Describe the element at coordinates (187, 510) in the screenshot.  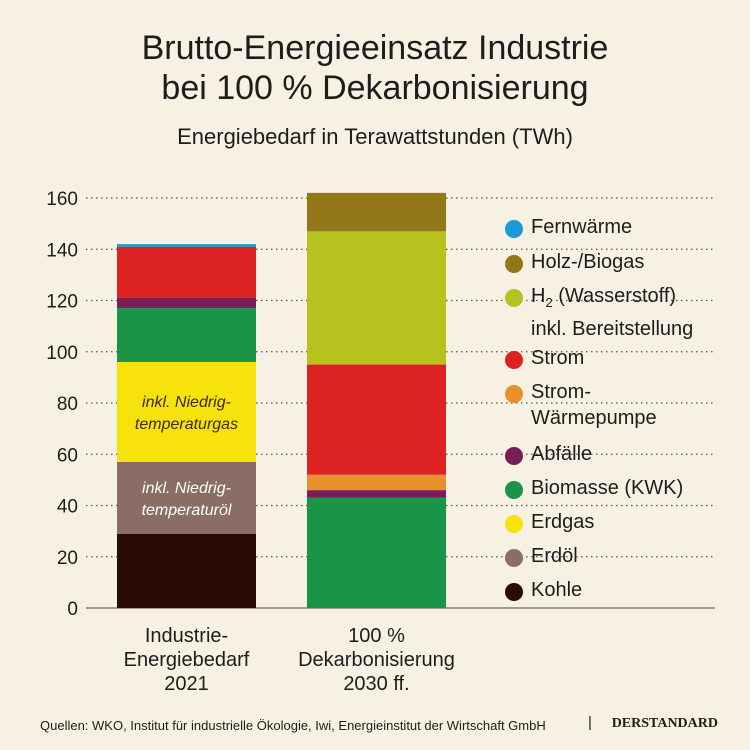
I see `bar-label-0-1-1: temperaturöl` at that location.